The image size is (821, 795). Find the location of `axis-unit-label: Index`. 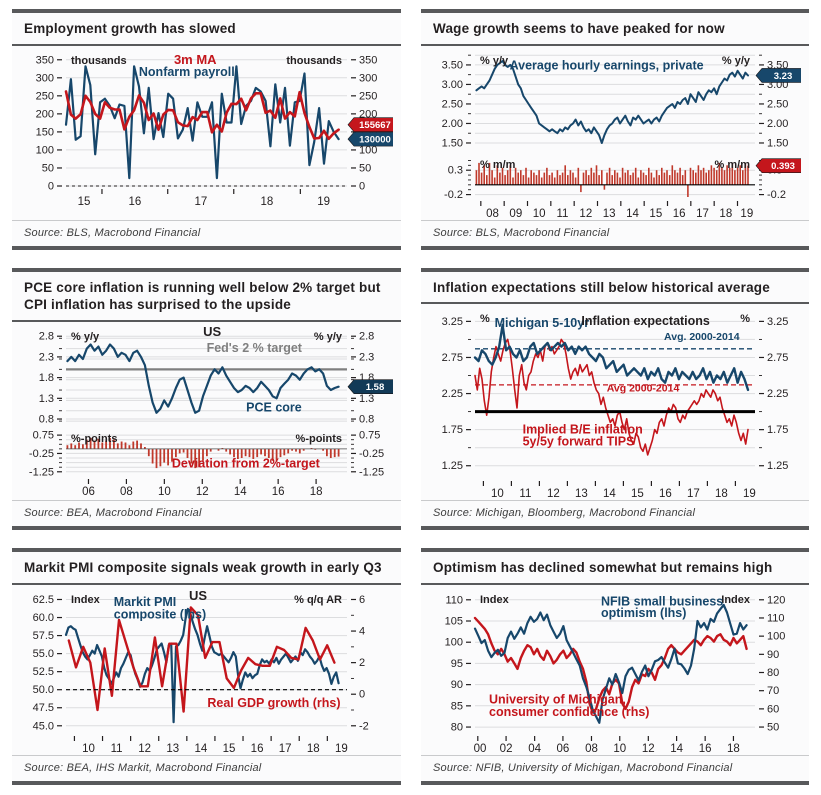

axis-unit-label: Index is located at coordinates (495, 600).